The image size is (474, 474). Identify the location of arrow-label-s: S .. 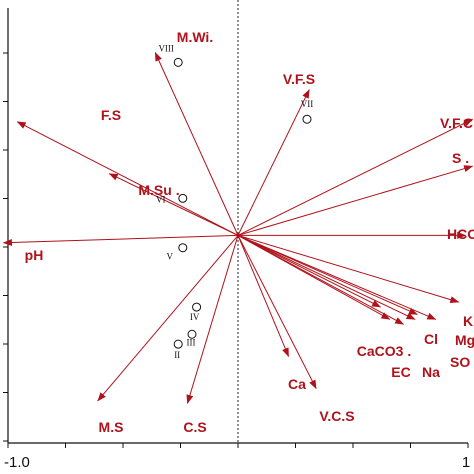
(460, 158).